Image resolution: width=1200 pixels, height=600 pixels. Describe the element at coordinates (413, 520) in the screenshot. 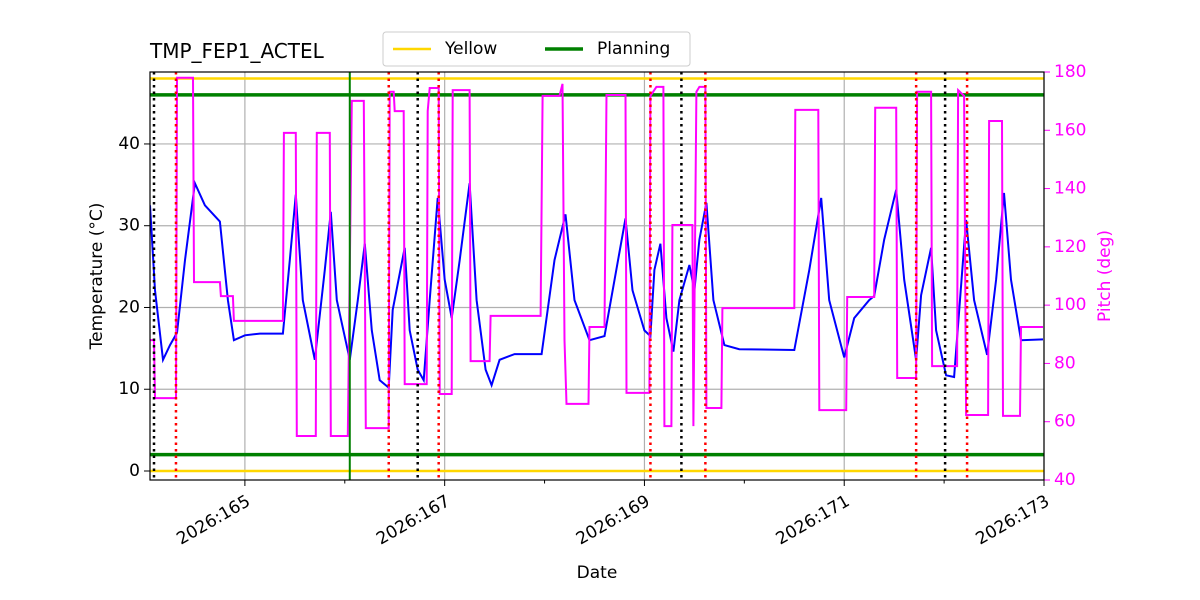

I see `x-tick-label: 2026:167` at that location.